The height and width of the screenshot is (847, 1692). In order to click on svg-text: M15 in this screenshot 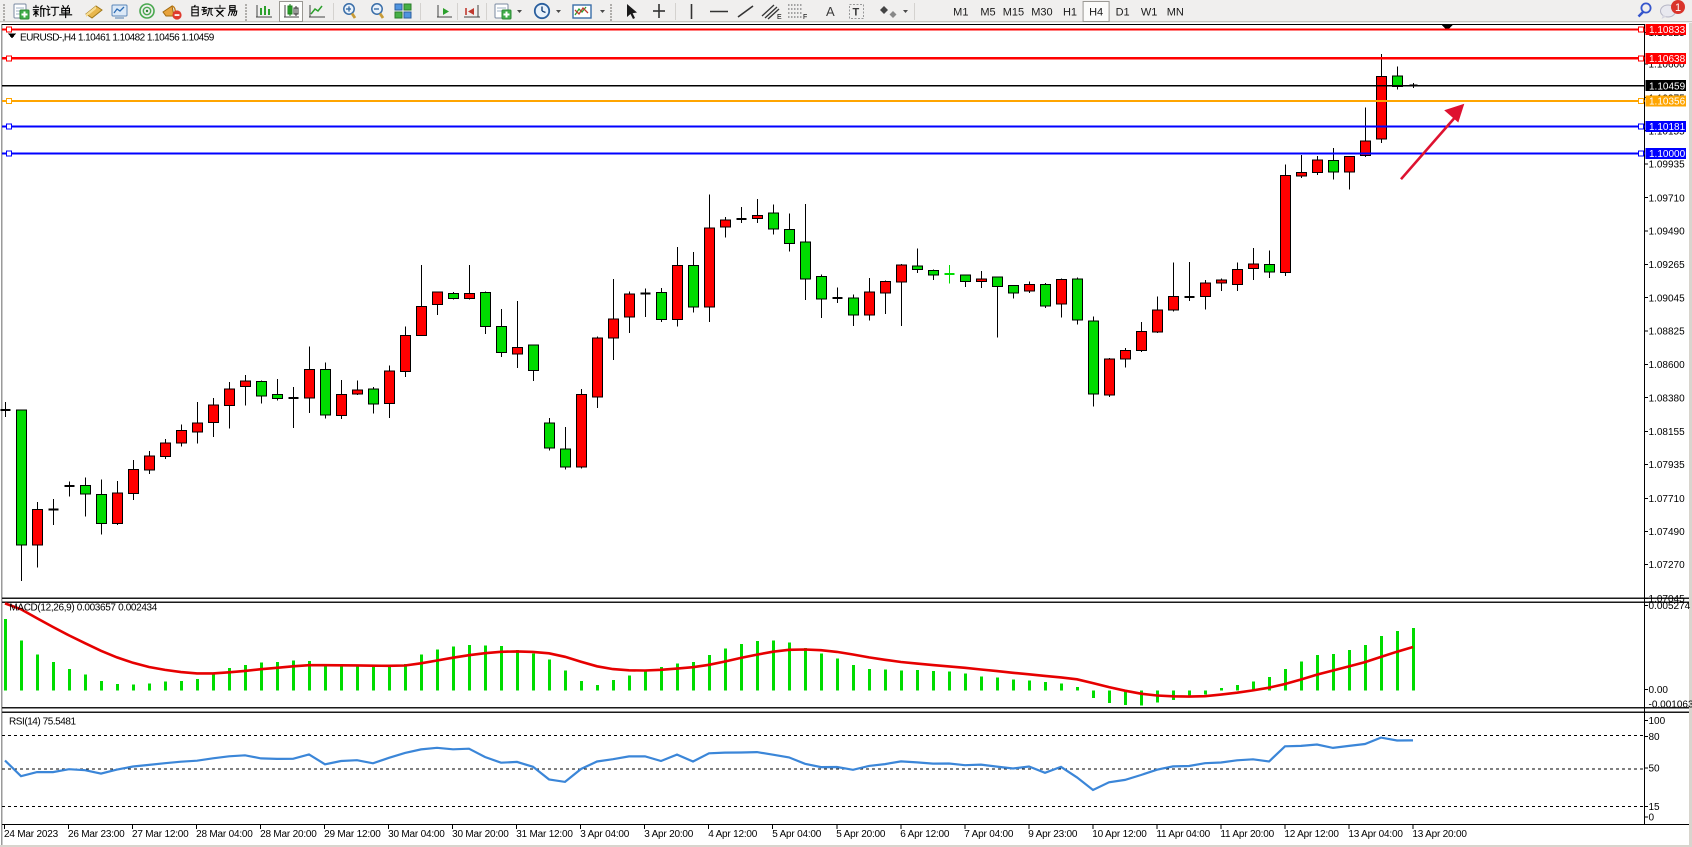, I will do `click(1013, 13)`.